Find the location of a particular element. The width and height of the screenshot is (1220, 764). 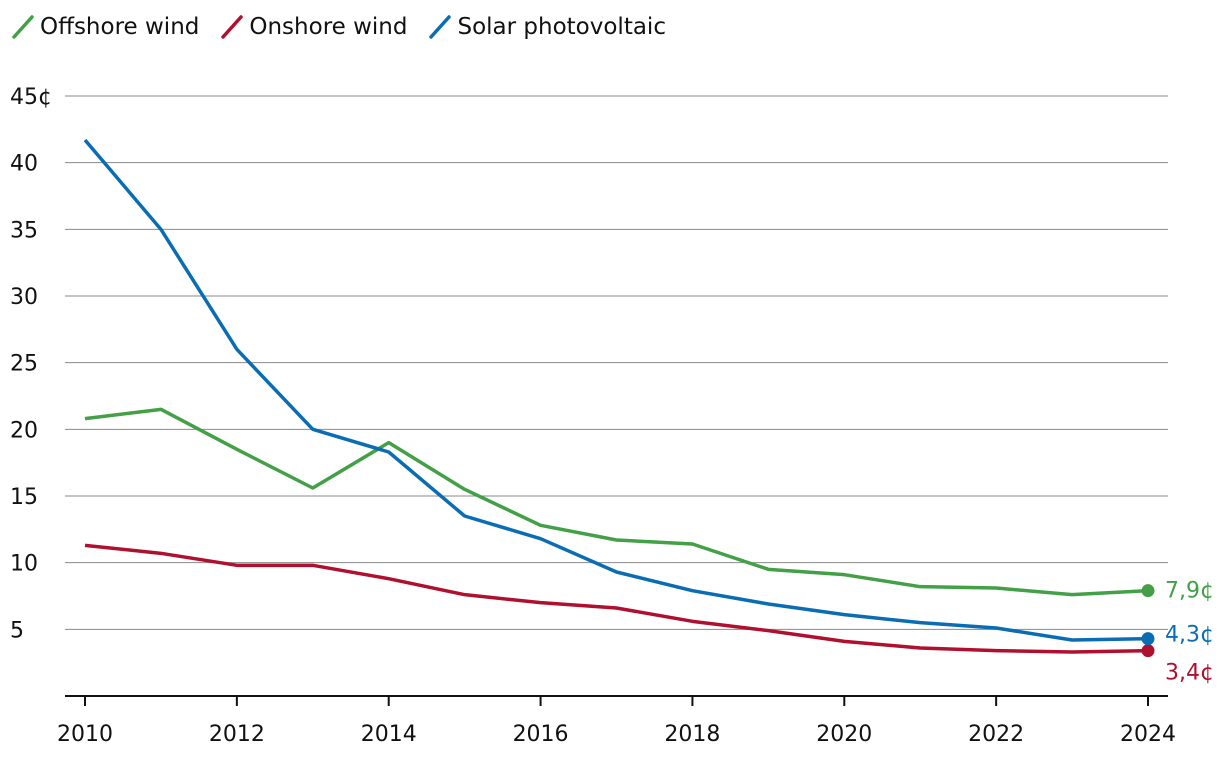

end-label-offshore-wind: 7,9¢ is located at coordinates (1189, 591).